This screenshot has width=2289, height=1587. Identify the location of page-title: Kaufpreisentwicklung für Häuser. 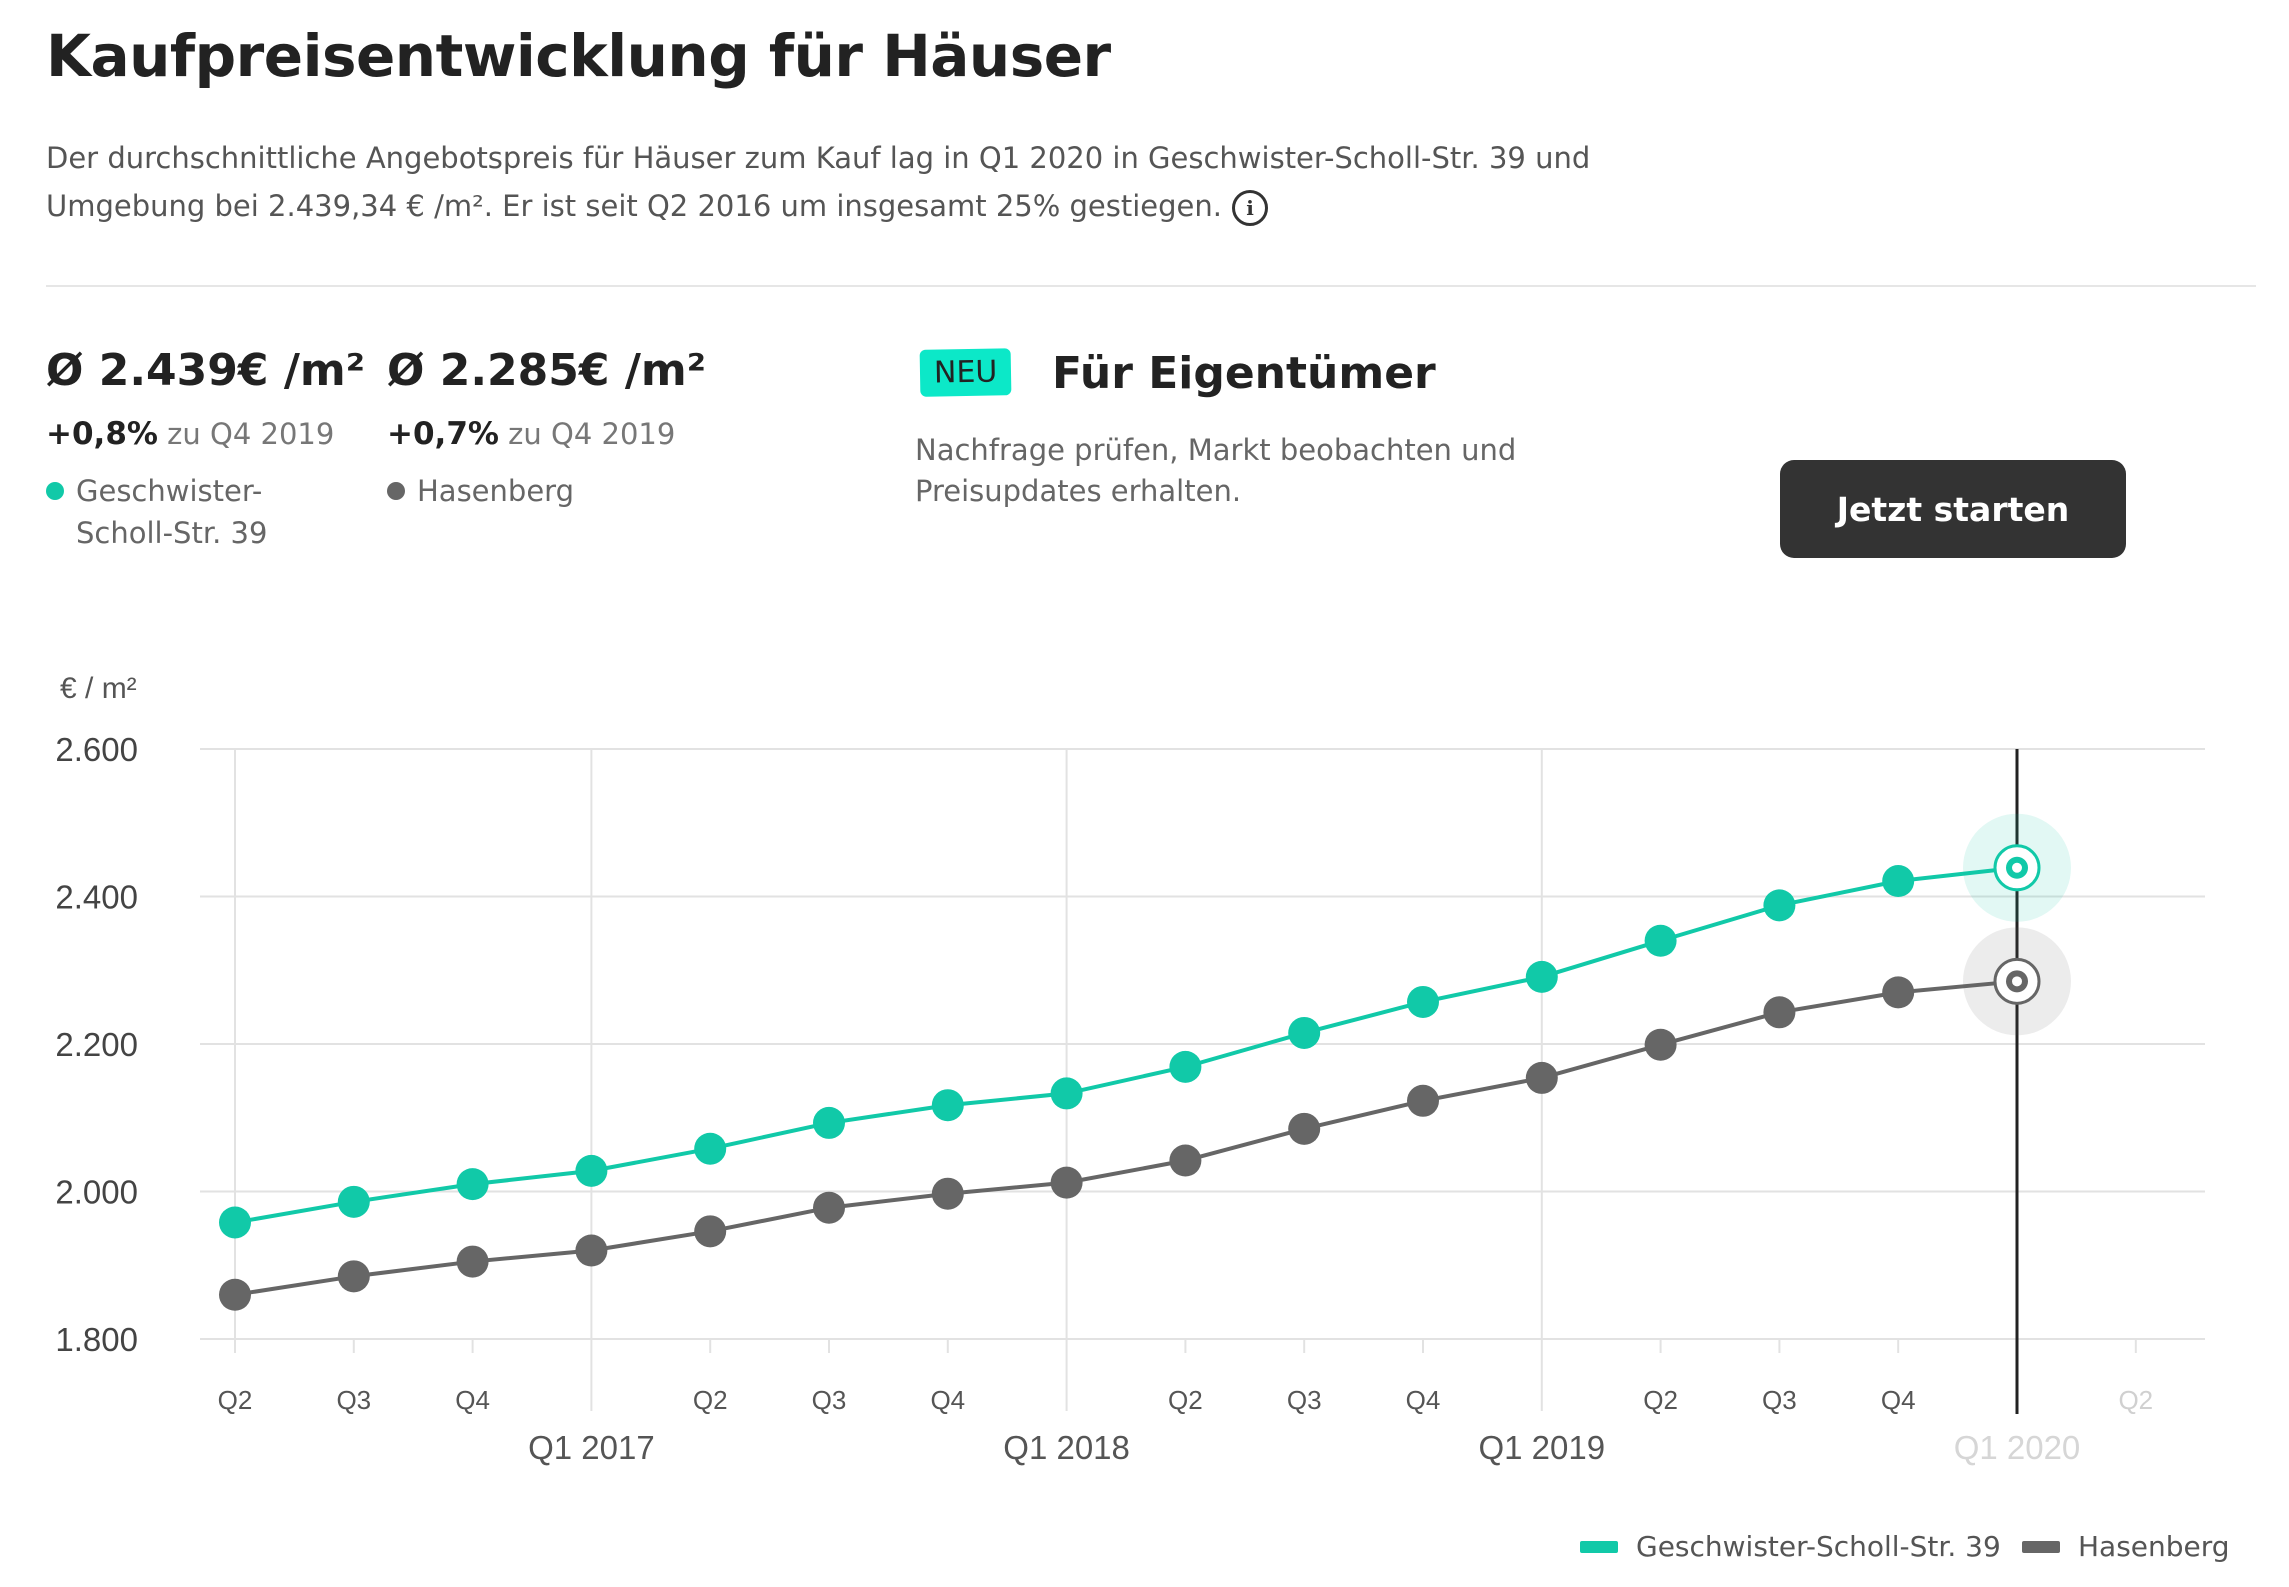
(578, 56).